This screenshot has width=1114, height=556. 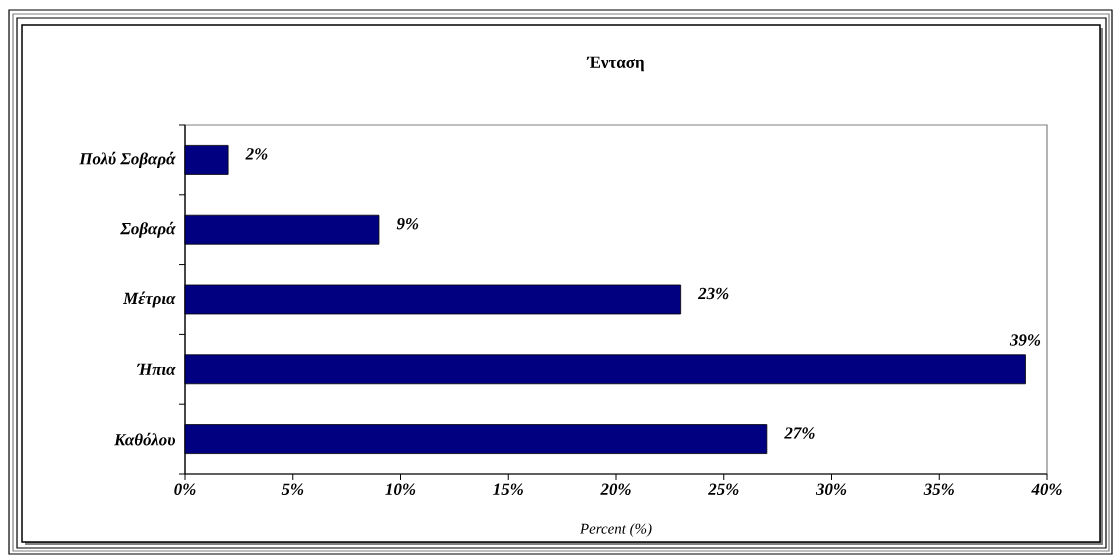 I want to click on data-label: 23%, so click(x=713, y=293).